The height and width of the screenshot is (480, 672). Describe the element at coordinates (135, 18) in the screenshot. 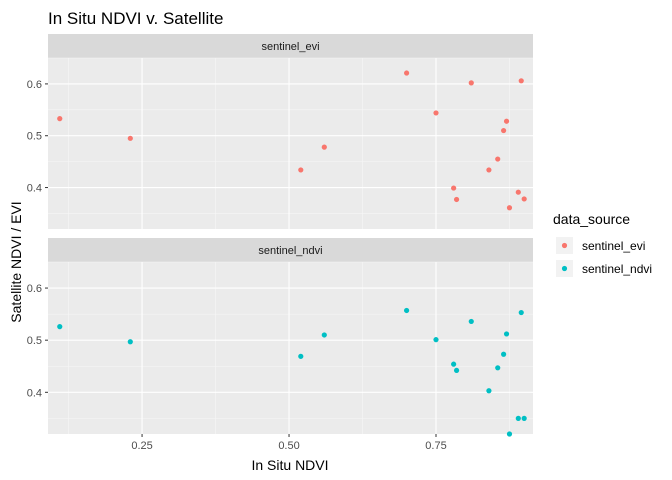

I see `chart-title: In Situ NDVI v. Satellite` at that location.